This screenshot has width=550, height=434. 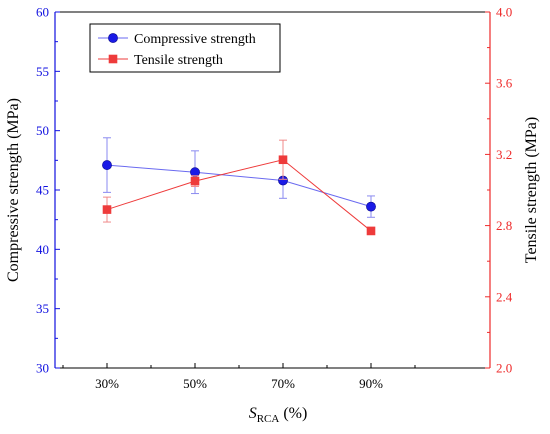 I want to click on x-axis-label: SRCA (%), so click(x=278, y=415).